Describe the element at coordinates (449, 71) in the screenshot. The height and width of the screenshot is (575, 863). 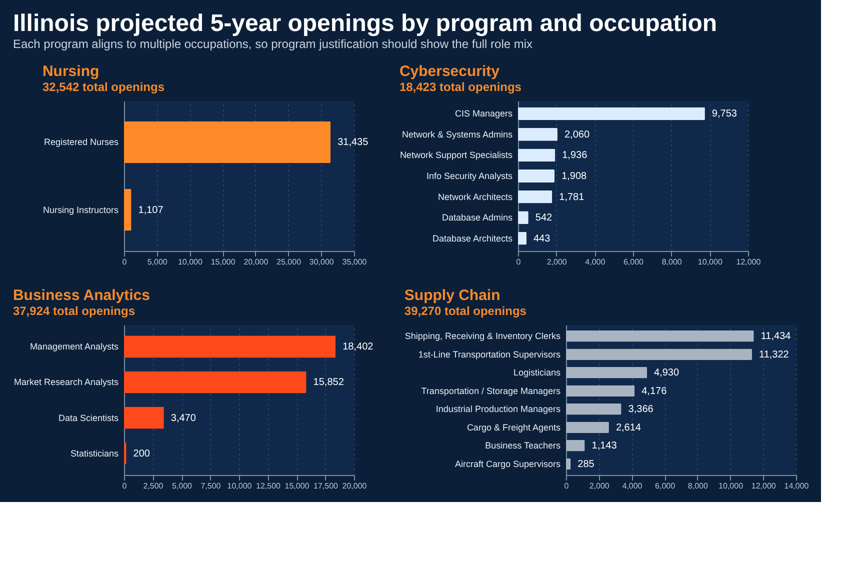
I see `chart-title: Cybersecurity` at that location.